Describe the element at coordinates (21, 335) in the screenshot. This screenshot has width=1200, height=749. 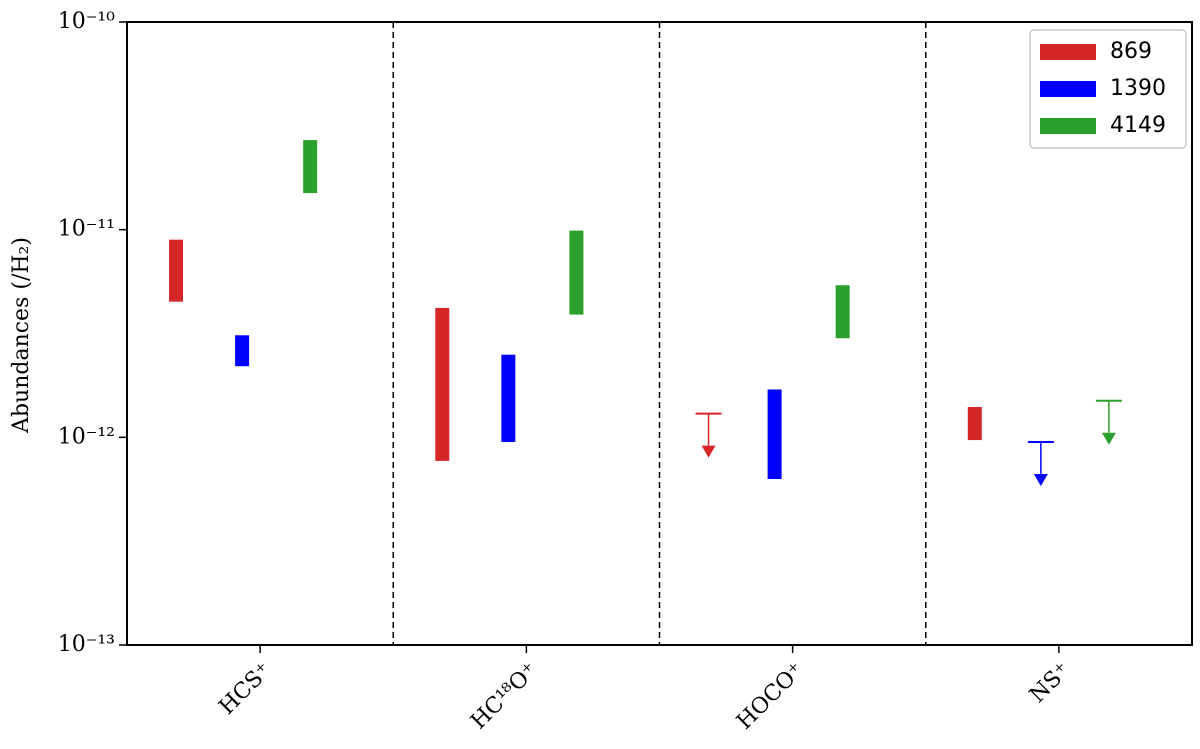
I see `y-axis-label: Abundances (/H₂)` at that location.